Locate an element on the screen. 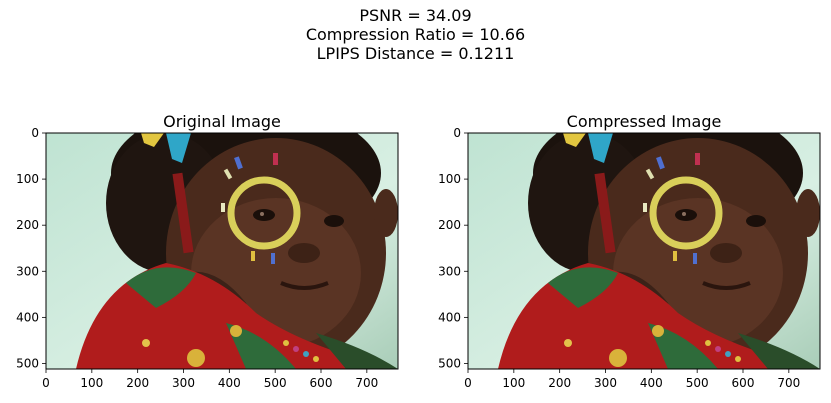  compression-ratio-text: Compression Ratio = 10.66 is located at coordinates (415, 34).